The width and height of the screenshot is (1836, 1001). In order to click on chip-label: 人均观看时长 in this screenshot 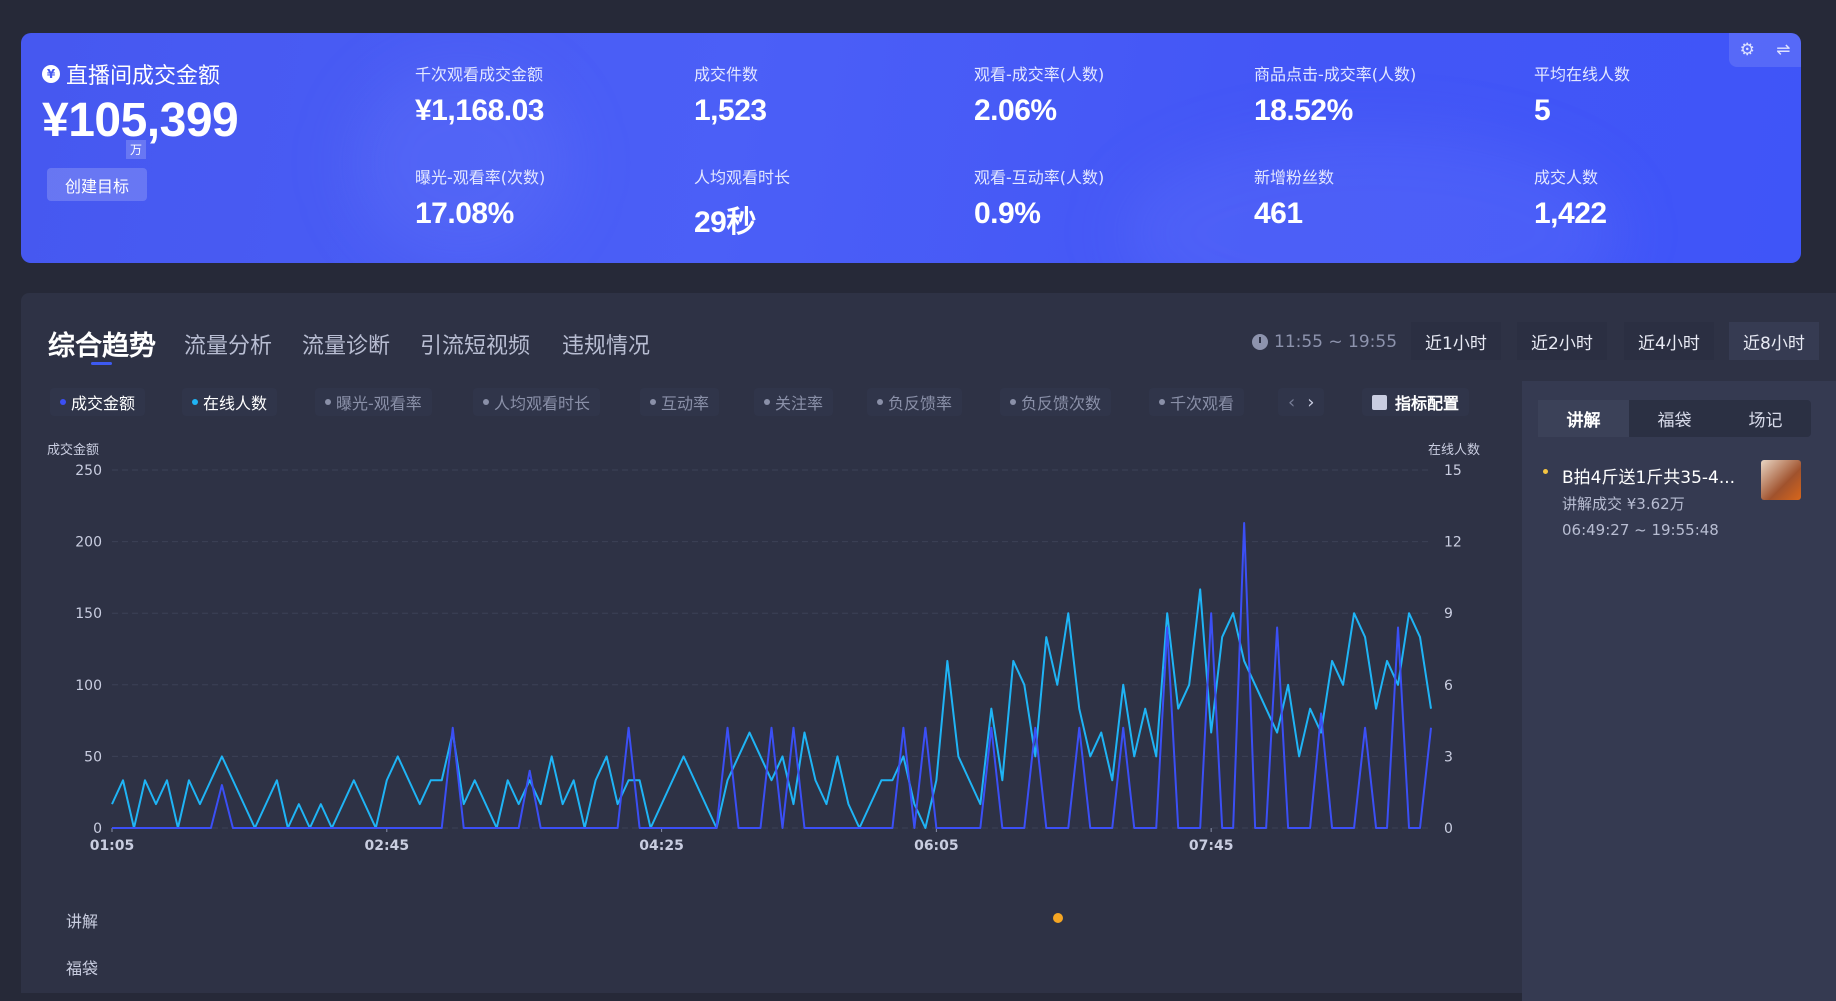, I will do `click(542, 402)`.